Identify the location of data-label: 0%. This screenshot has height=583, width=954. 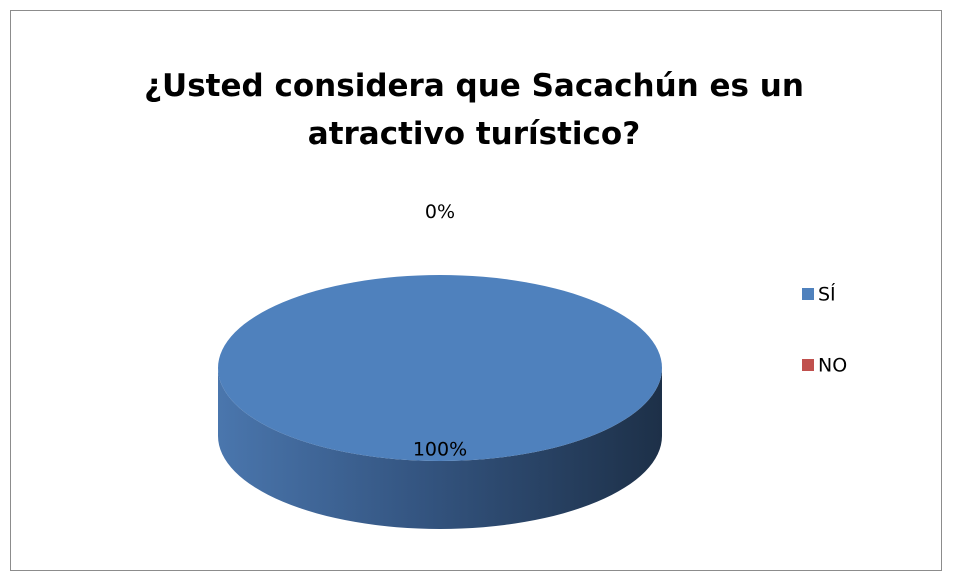
(440, 212).